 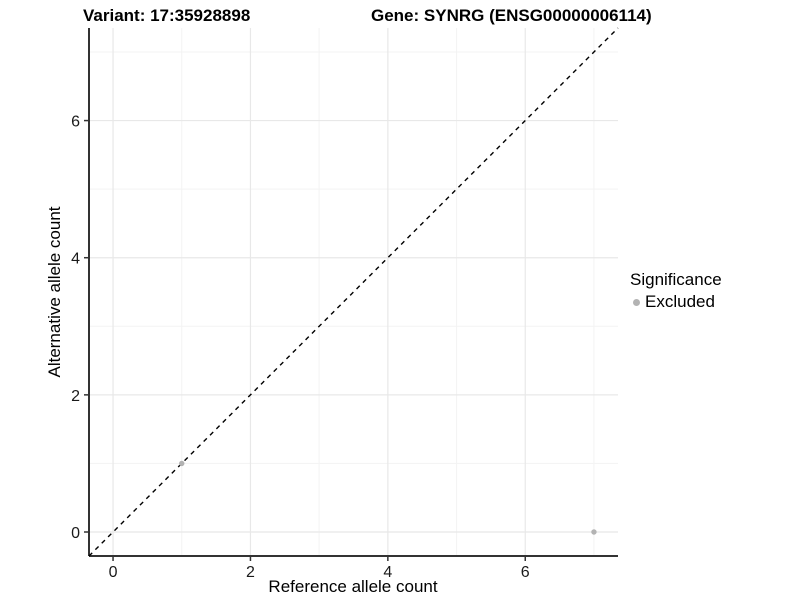 I want to click on x-tick-label: 0, so click(x=113, y=572).